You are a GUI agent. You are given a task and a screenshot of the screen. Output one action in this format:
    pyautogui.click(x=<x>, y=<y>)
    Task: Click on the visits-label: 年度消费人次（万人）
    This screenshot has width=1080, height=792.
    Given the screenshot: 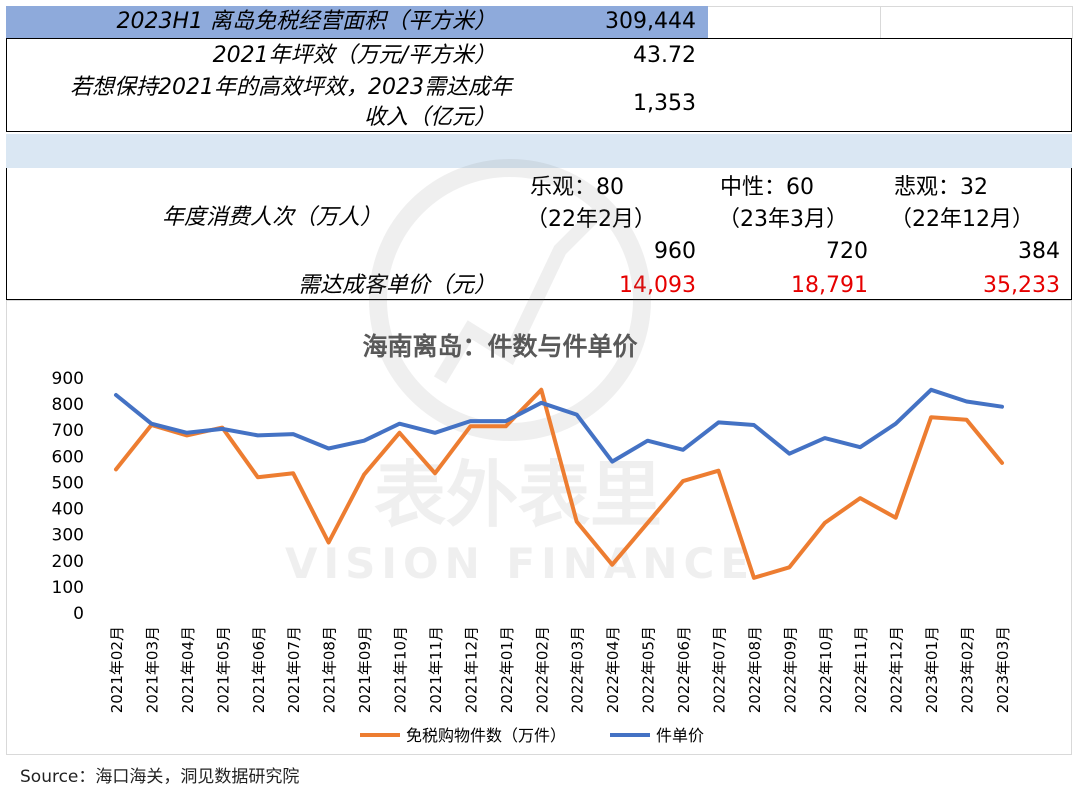 What is the action you would take?
    pyautogui.click(x=271, y=217)
    